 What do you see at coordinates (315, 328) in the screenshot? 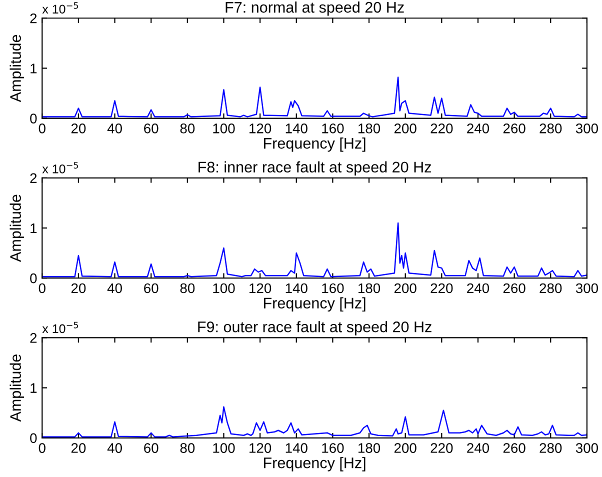
I see `chart-title: F9: outer race fault at speed 20 Hz` at bounding box center [315, 328].